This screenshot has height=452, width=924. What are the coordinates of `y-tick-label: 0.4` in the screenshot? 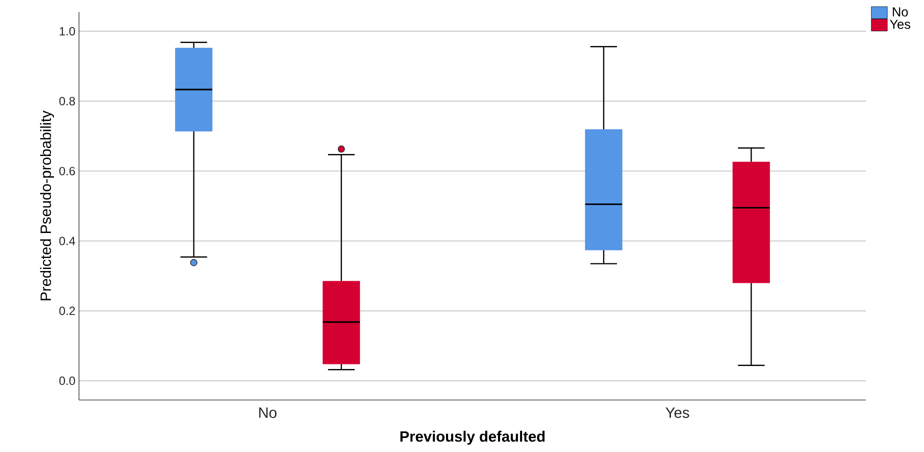 It's located at (67, 241).